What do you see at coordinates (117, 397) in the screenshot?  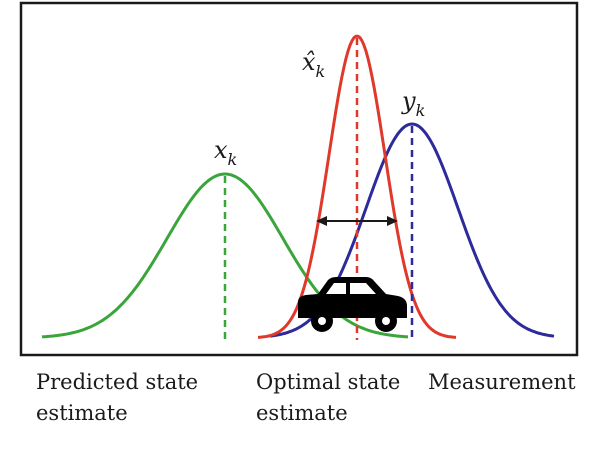 I see `predicted-state-caption: Predicted state estimate` at bounding box center [117, 397].